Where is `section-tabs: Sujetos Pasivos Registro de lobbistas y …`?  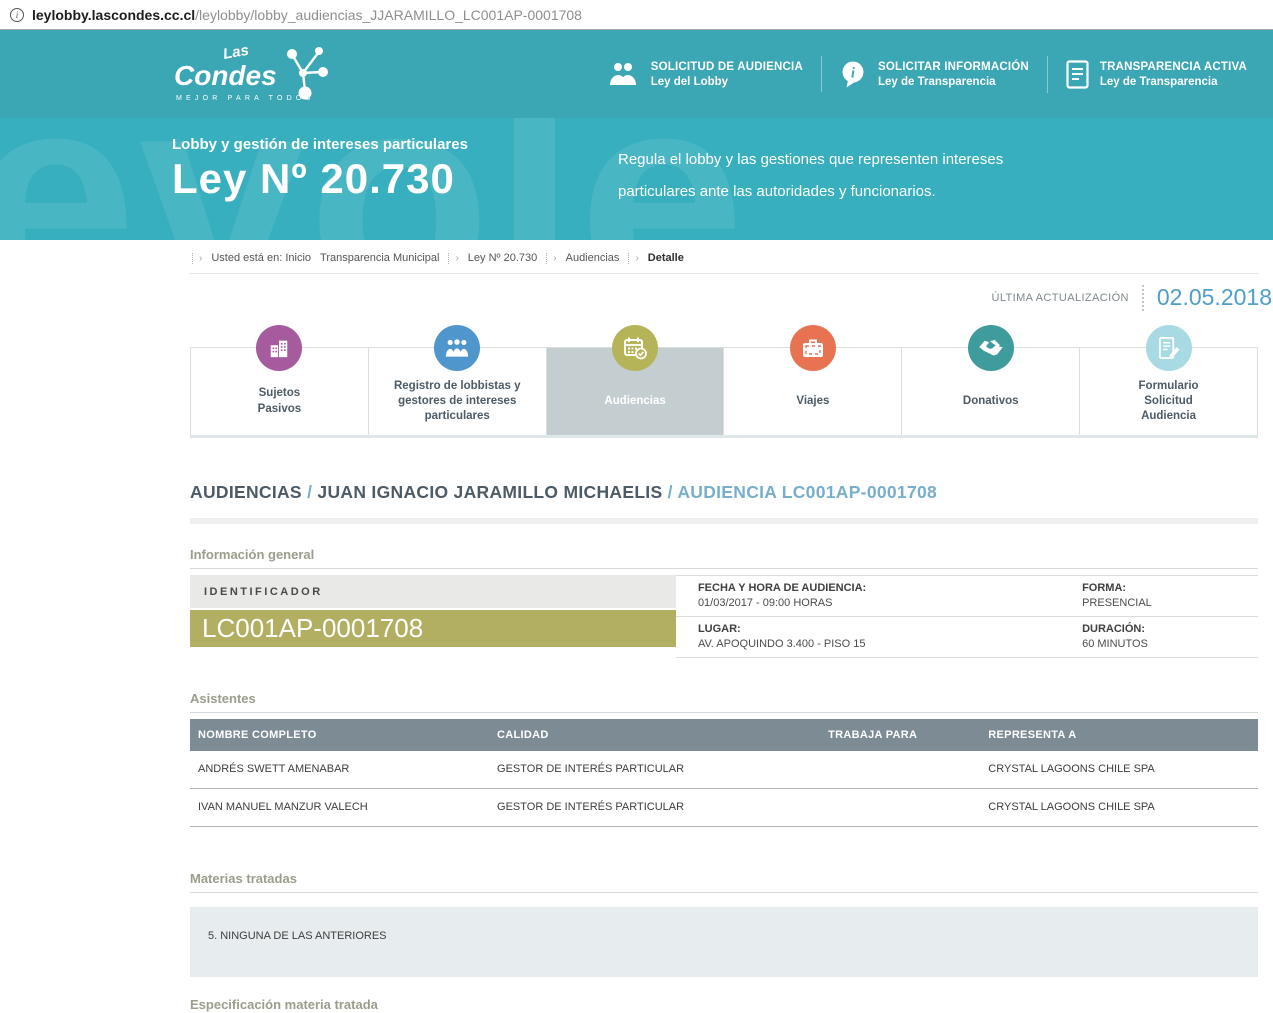
section-tabs: Sujetos Pasivos Registro de lobbistas y … is located at coordinates (724, 381).